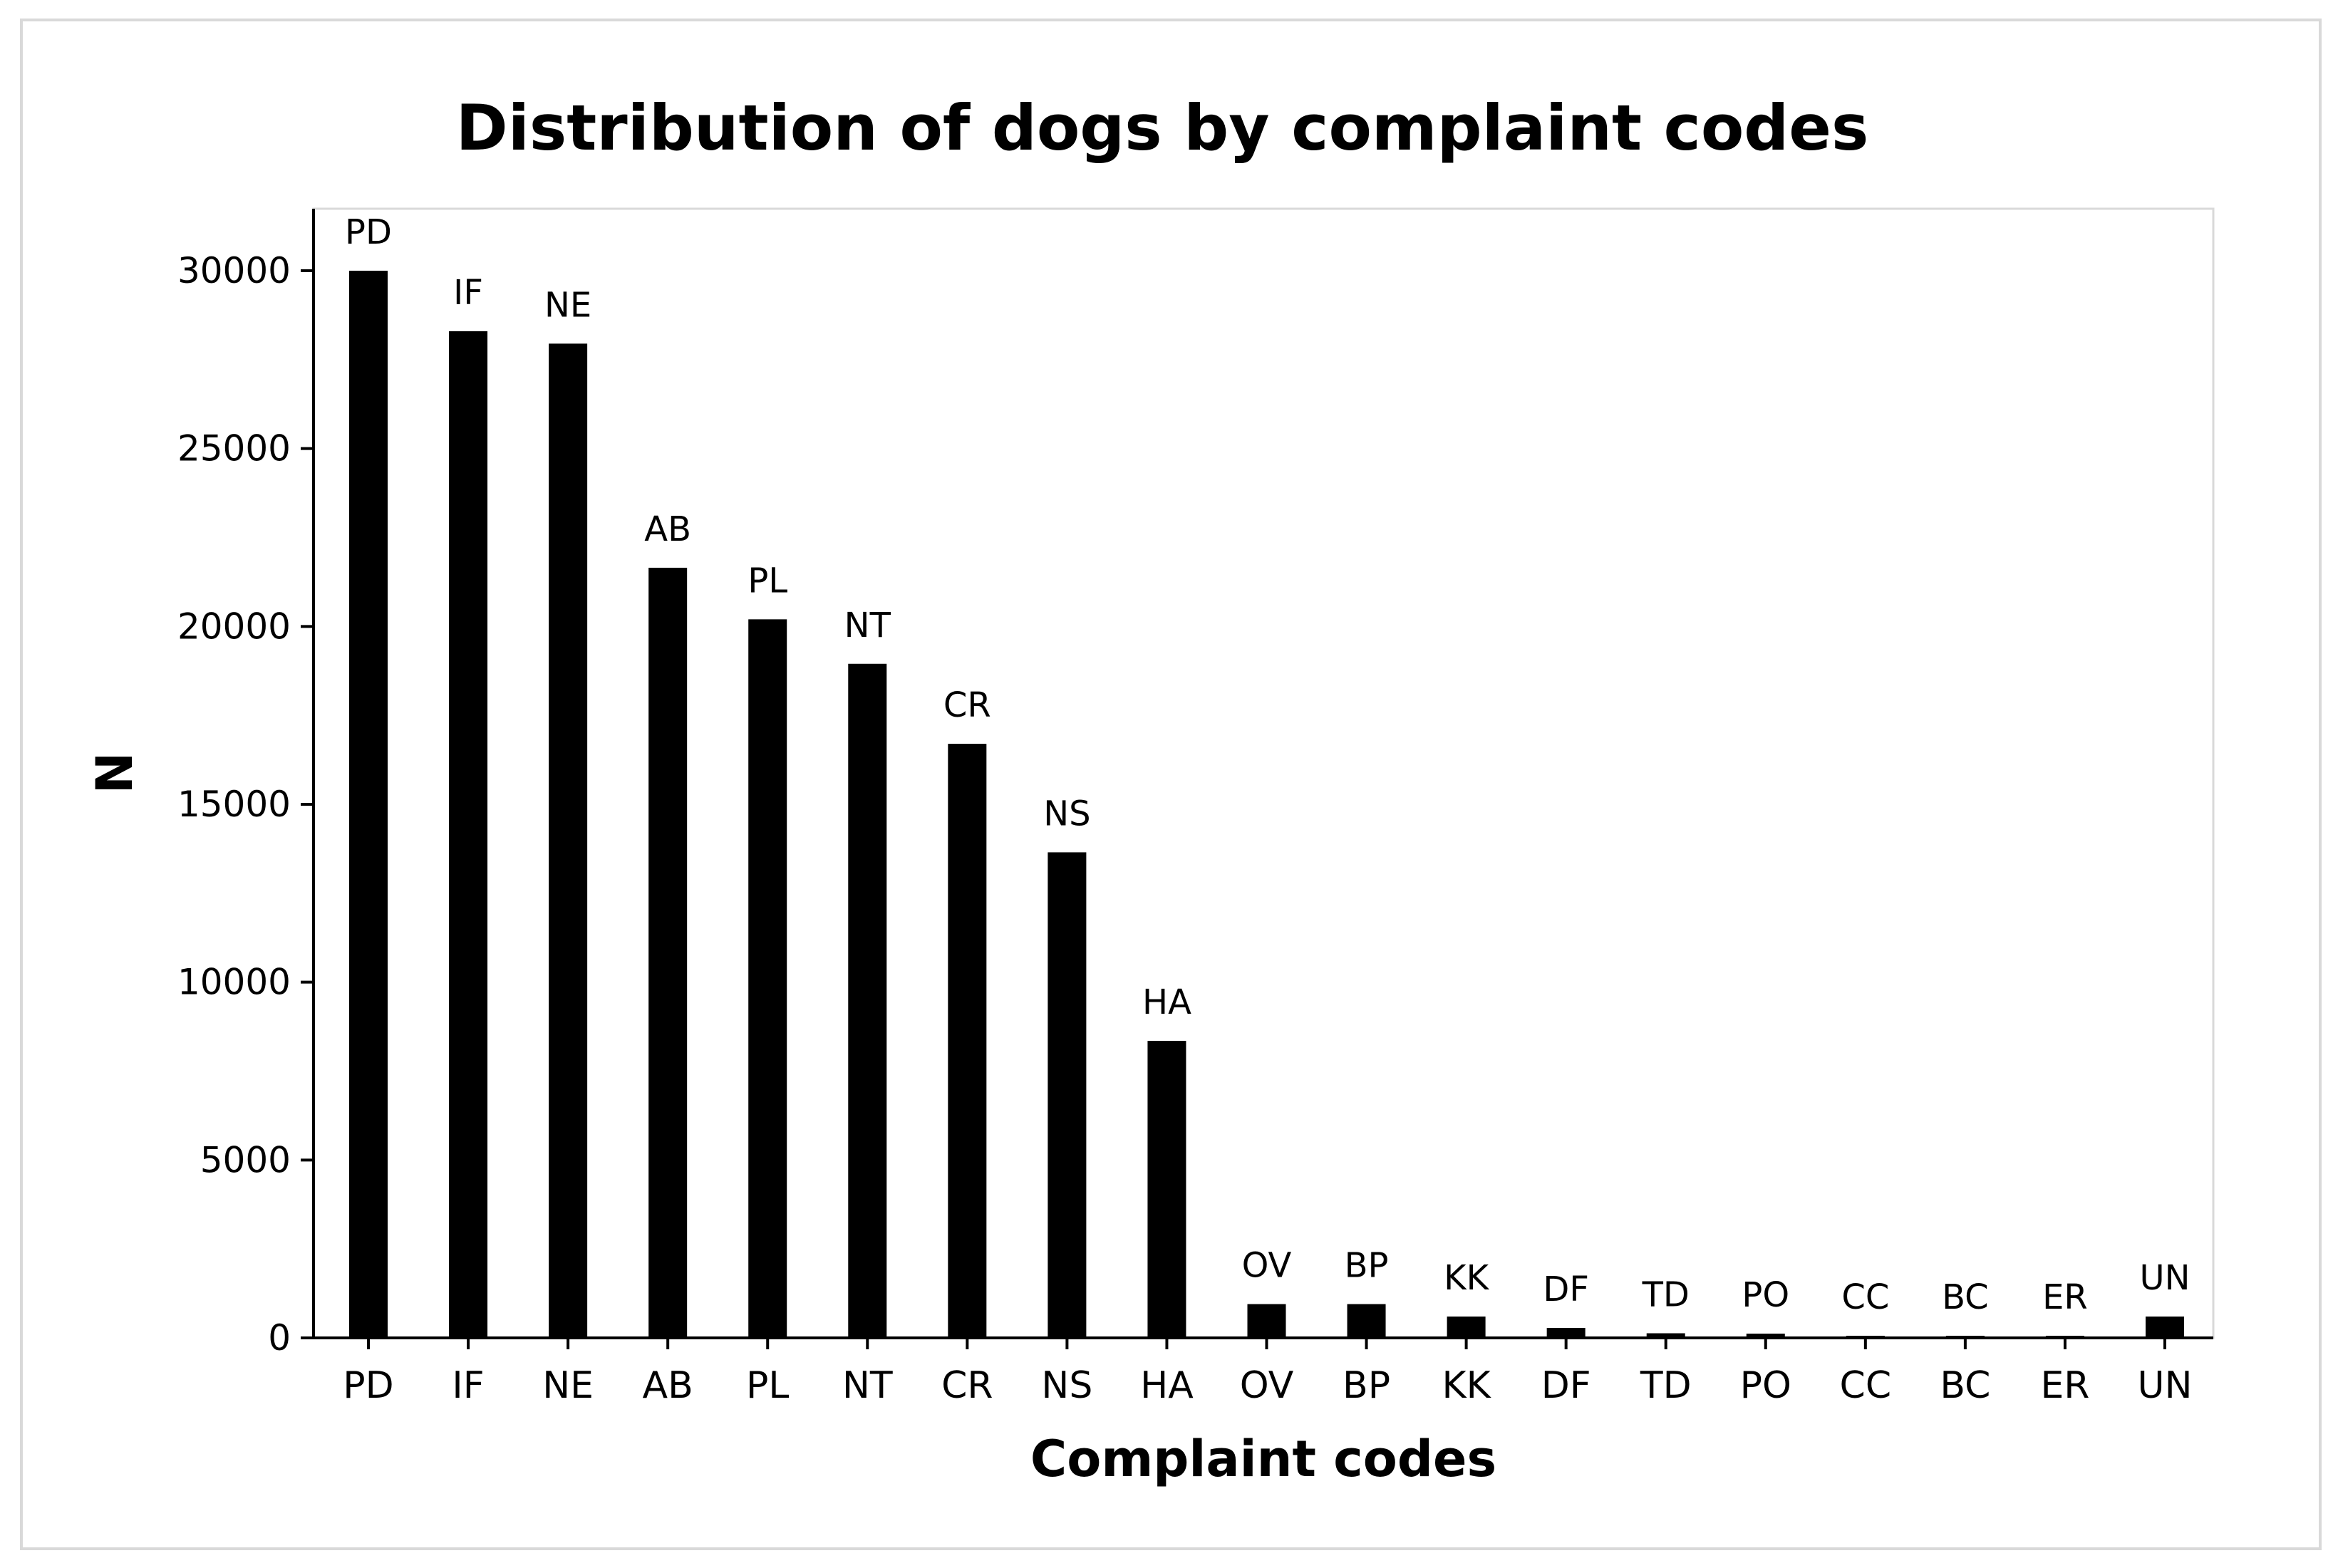 This screenshot has width=2338, height=1568. What do you see at coordinates (2165, 1327) in the screenshot?
I see `bar-un` at bounding box center [2165, 1327].